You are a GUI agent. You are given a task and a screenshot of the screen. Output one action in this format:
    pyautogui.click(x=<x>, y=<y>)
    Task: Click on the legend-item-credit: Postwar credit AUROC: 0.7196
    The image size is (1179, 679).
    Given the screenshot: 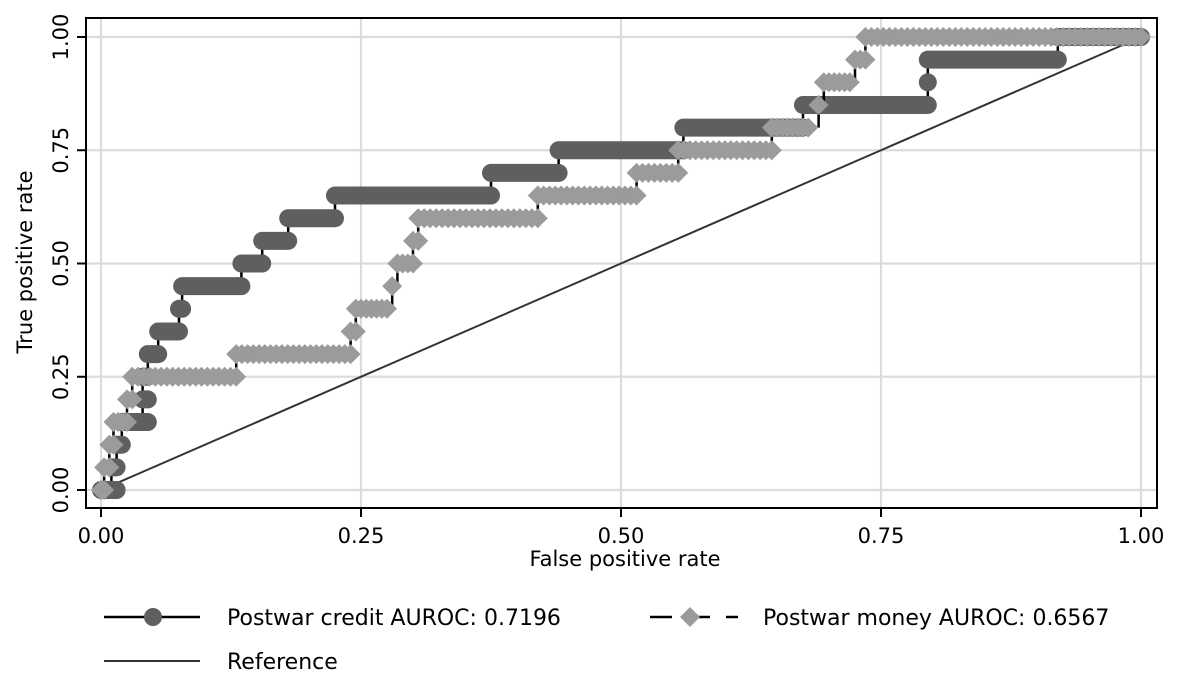 What is the action you would take?
    pyautogui.click(x=332, y=618)
    